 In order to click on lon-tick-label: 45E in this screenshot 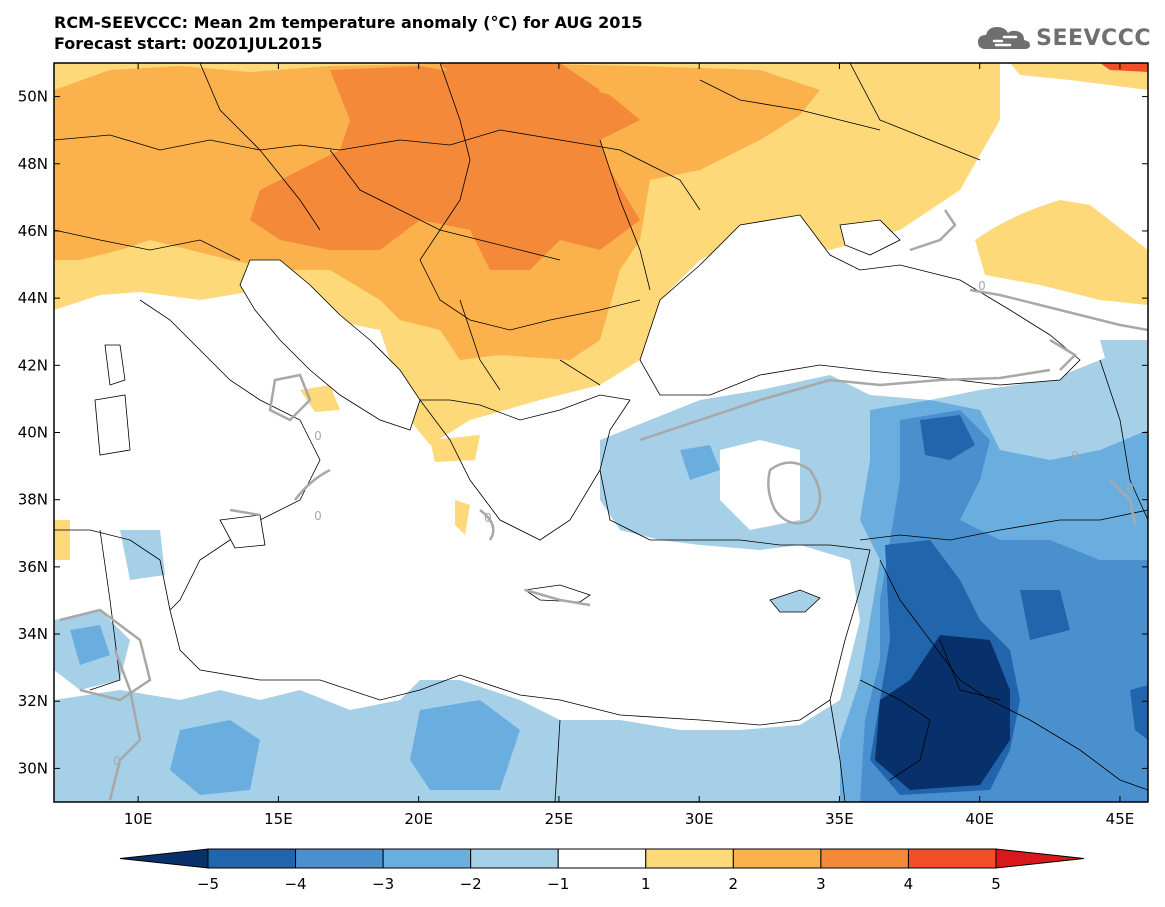, I will do `click(1120, 819)`.